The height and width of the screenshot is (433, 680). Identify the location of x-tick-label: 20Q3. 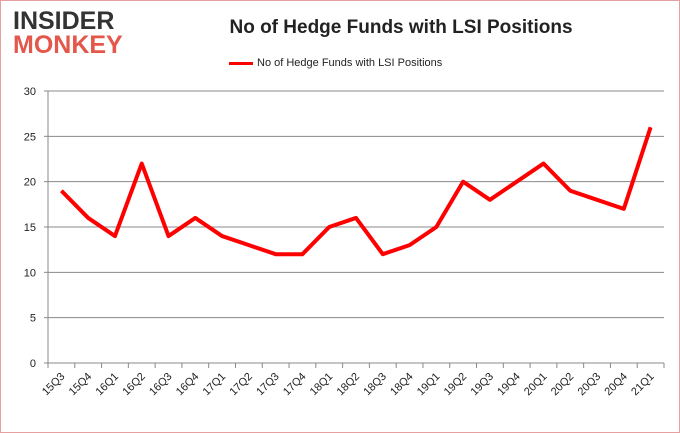
(590, 385).